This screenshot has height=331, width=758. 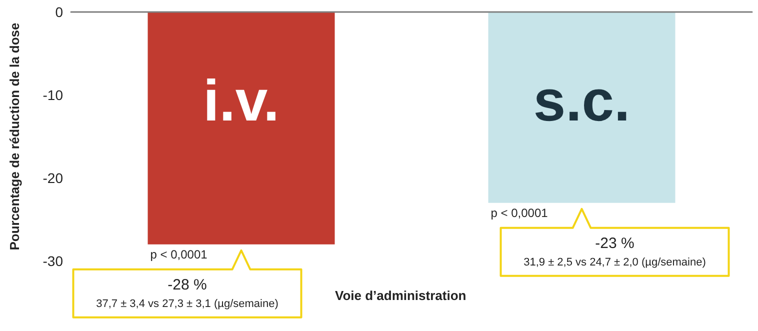 I want to click on y-tick-label: -30, so click(x=53, y=261).